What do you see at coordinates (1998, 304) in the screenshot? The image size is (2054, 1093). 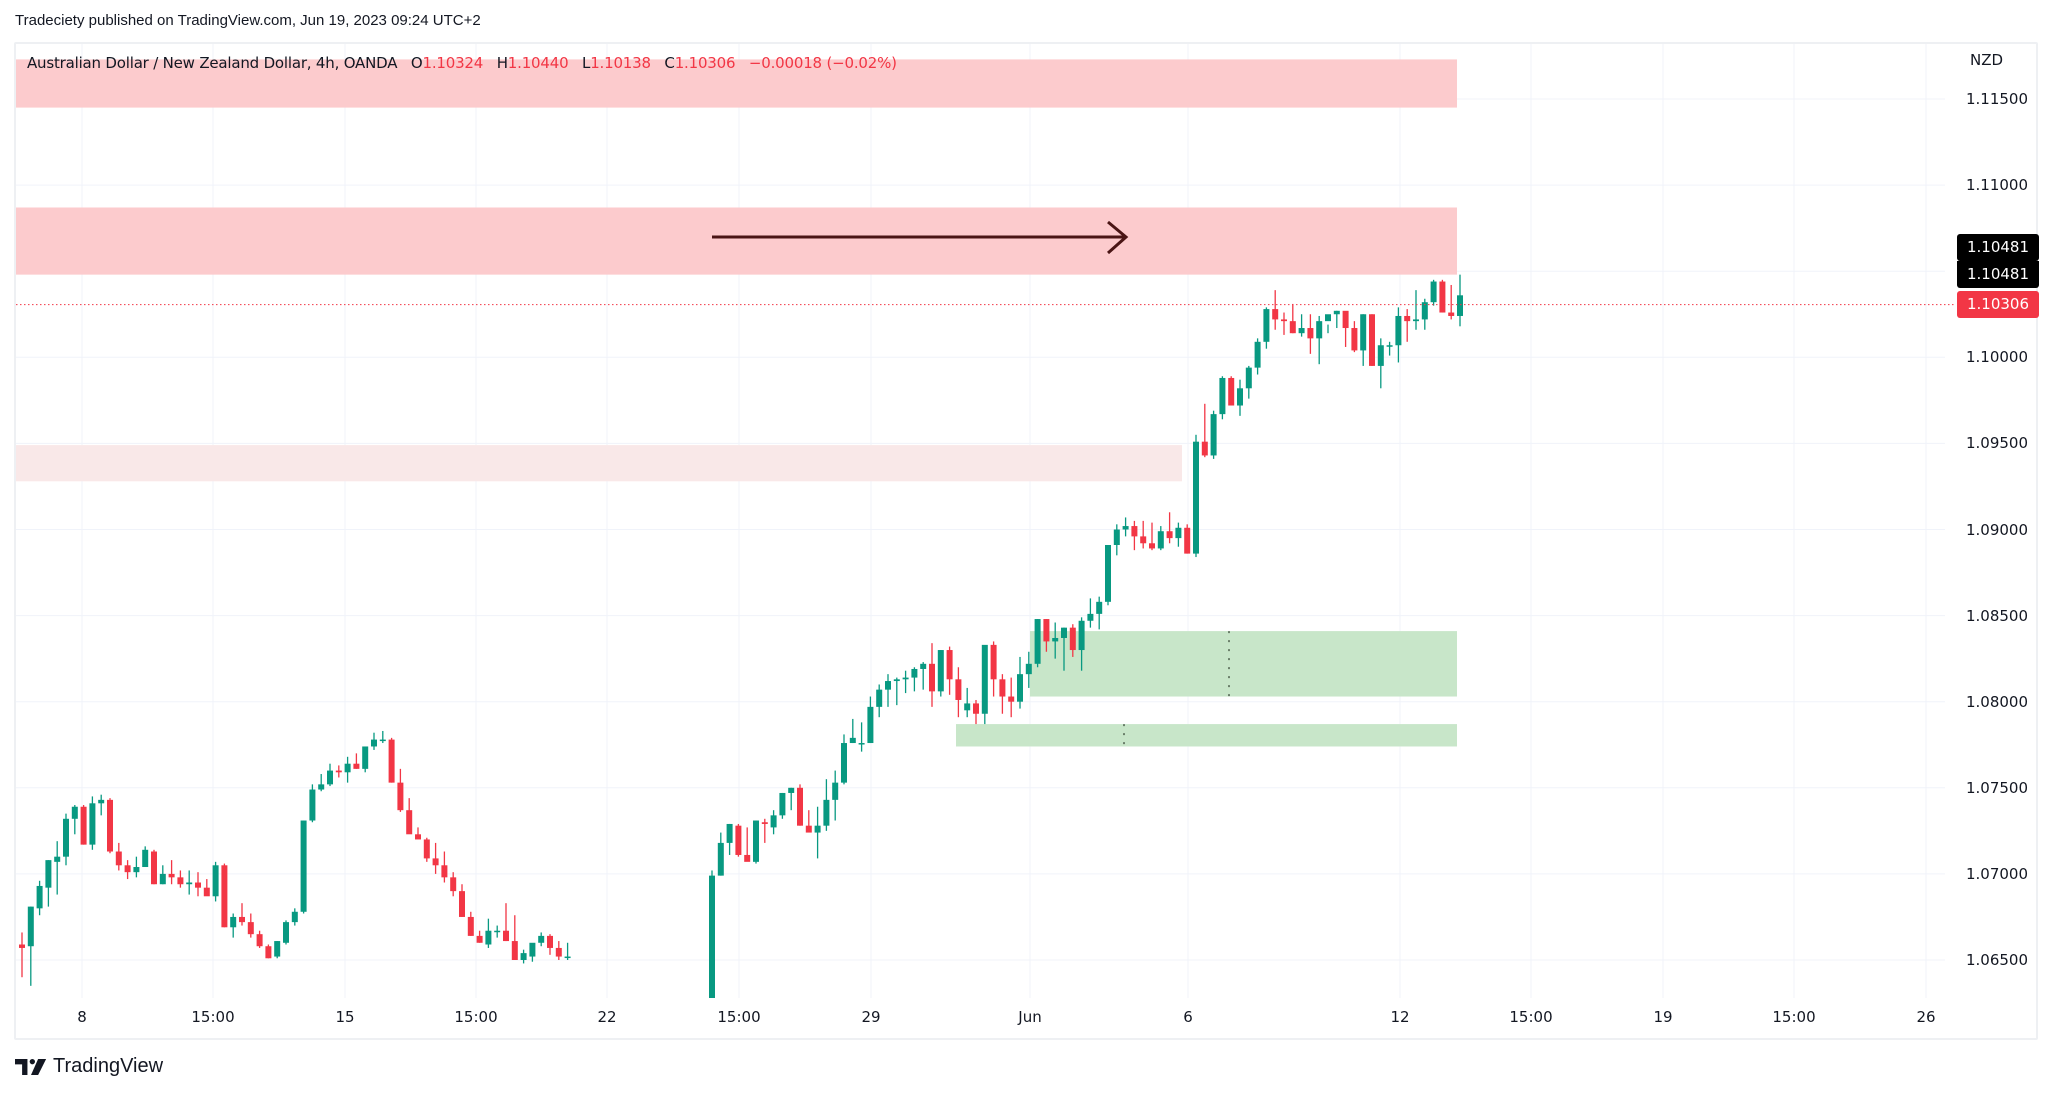 I see `last-price-badge: 1.10306` at bounding box center [1998, 304].